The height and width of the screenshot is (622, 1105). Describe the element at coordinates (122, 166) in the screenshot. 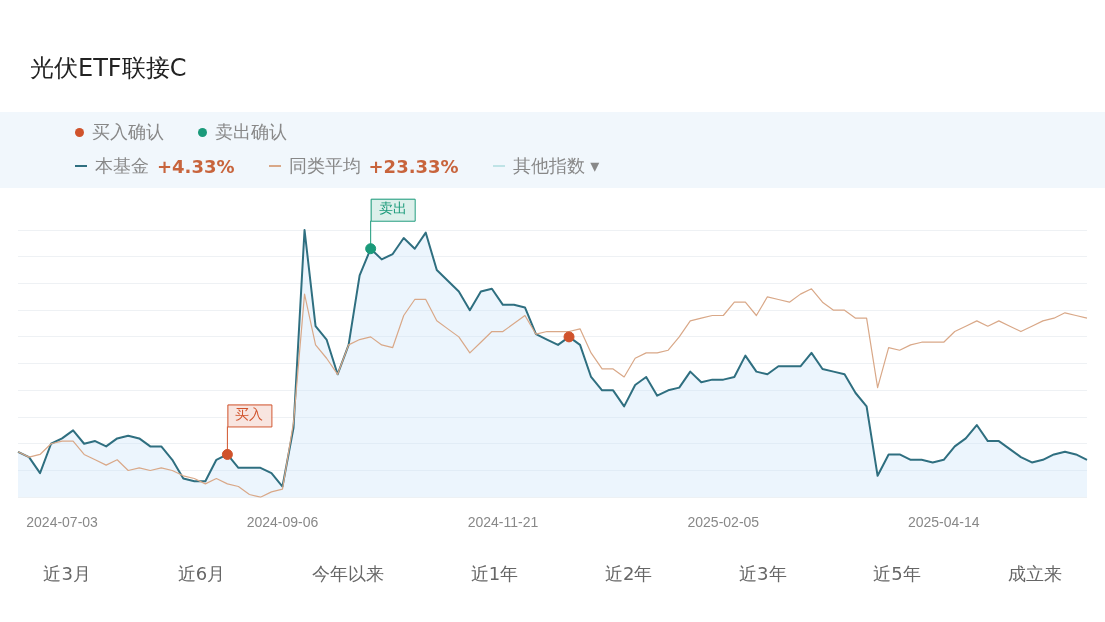

I see `legend-label: 本基金` at that location.